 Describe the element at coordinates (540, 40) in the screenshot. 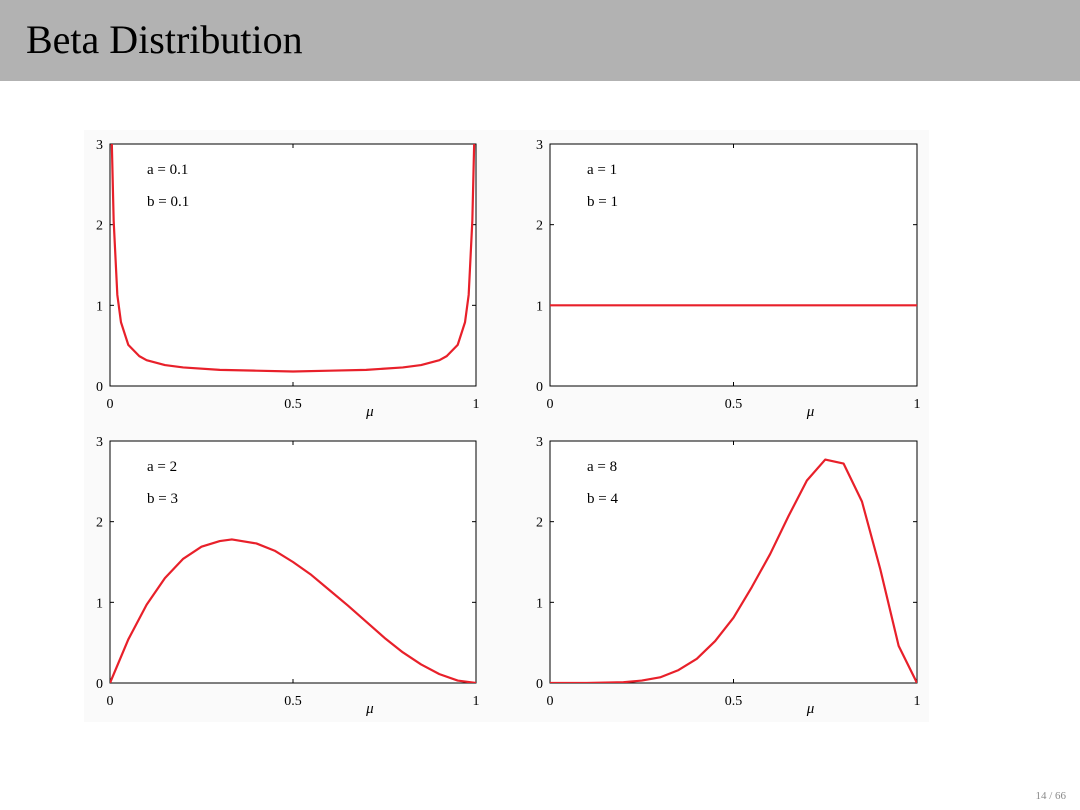

I see `slide-title-bar: Beta Distribution` at that location.